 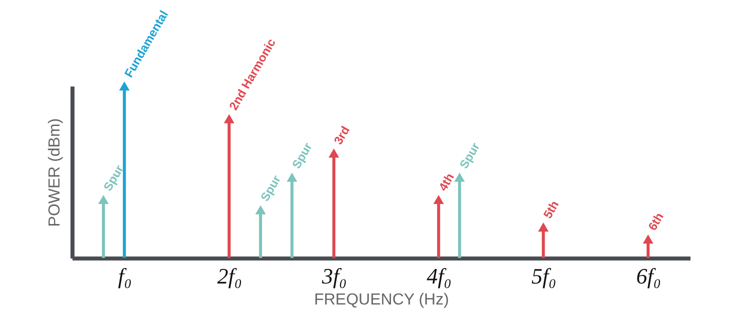 What do you see at coordinates (381, 300) in the screenshot?
I see `x-axis-title: FREQUENCY (Hz)` at bounding box center [381, 300].